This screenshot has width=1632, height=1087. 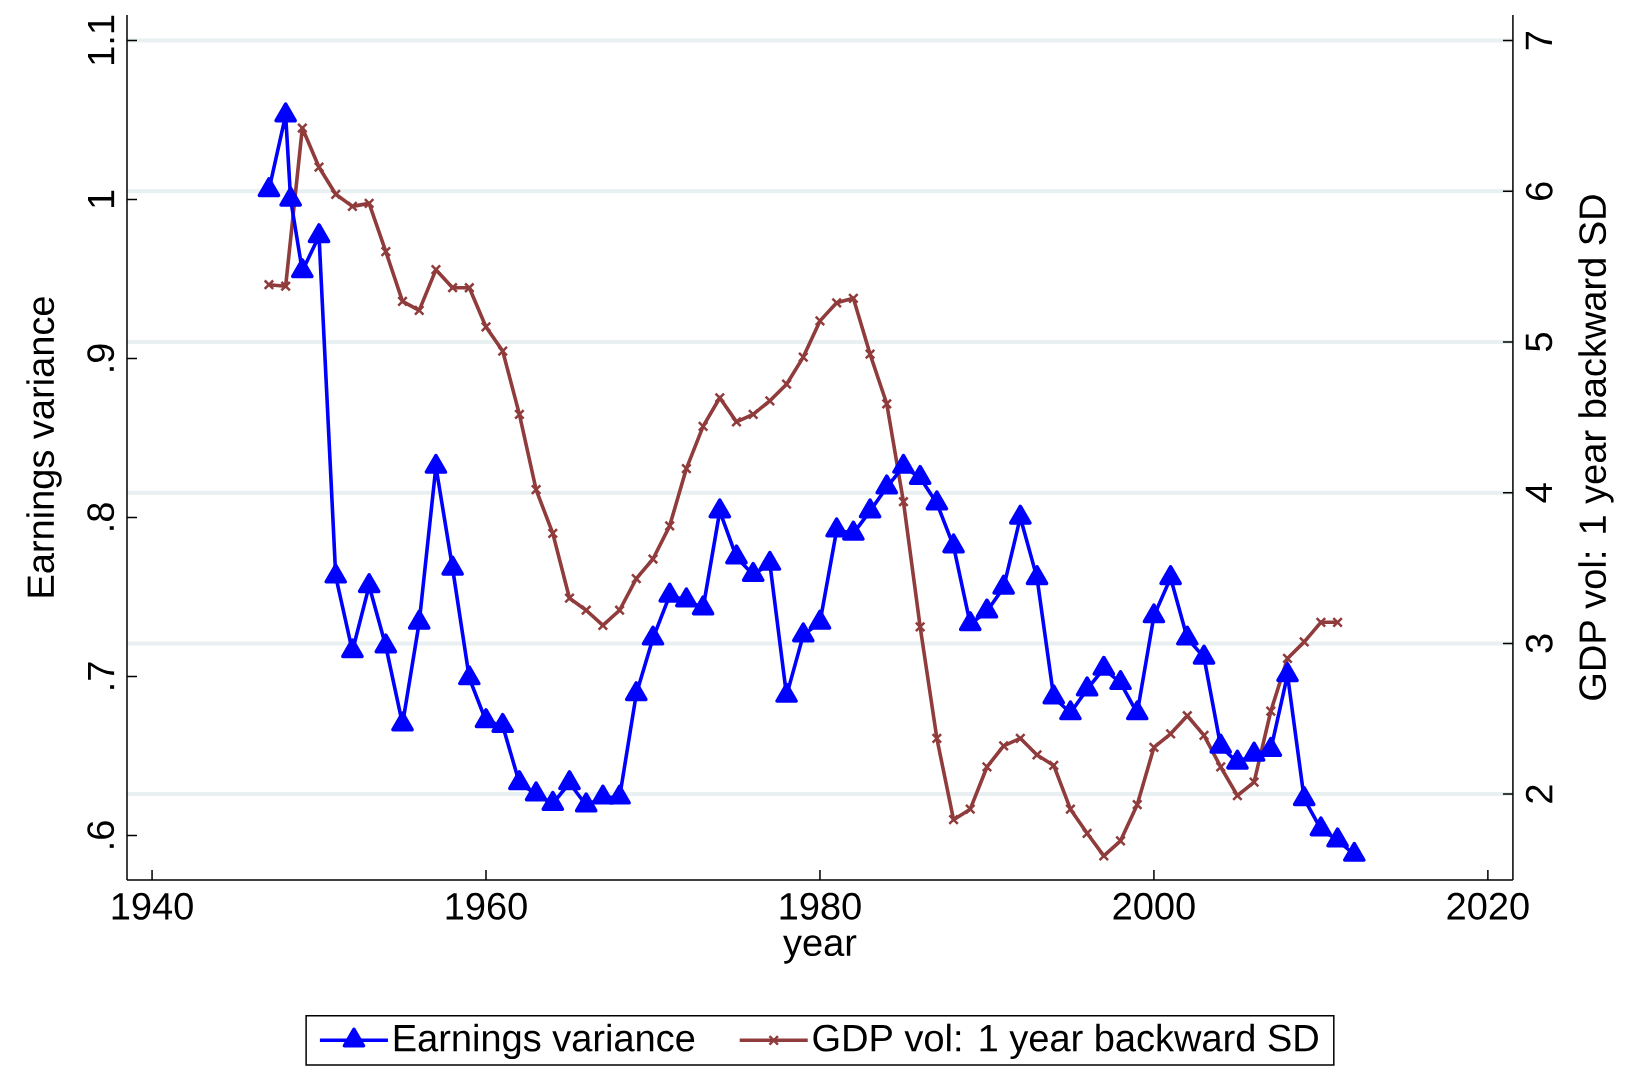 What do you see at coordinates (101, 516) in the screenshot?
I see `y-tick-label: .8` at bounding box center [101, 516].